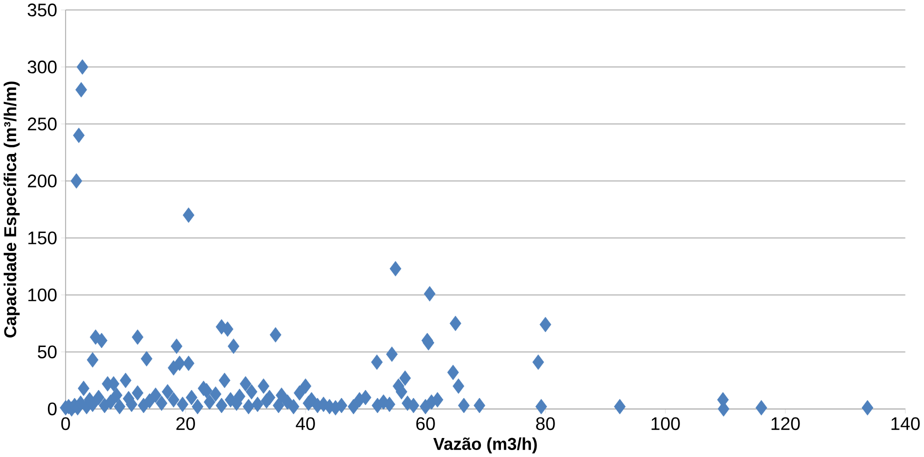 The height and width of the screenshot is (457, 924). I want to click on x-tick-label: 80, so click(545, 423).